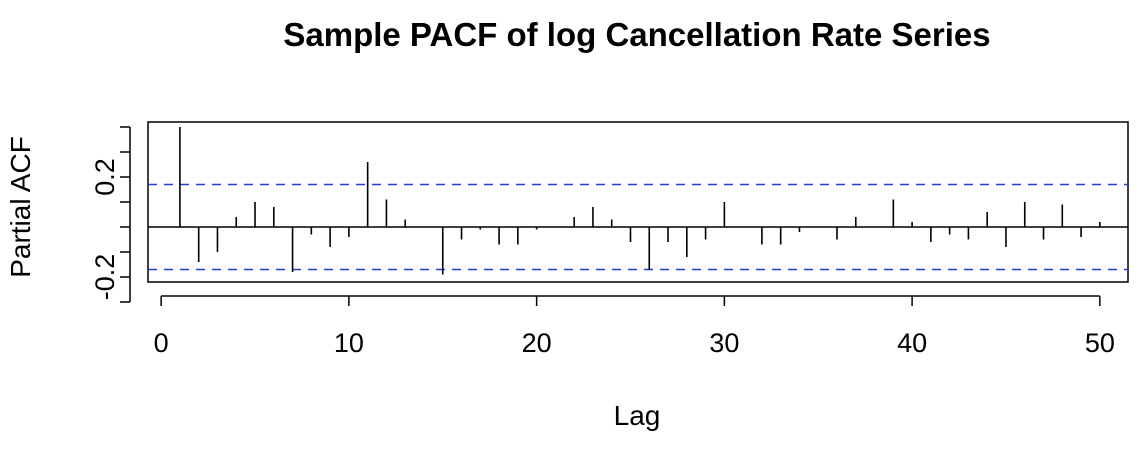 This screenshot has width=1138, height=449. Describe the element at coordinates (349, 343) in the screenshot. I see `x-tick-label: 10` at that location.